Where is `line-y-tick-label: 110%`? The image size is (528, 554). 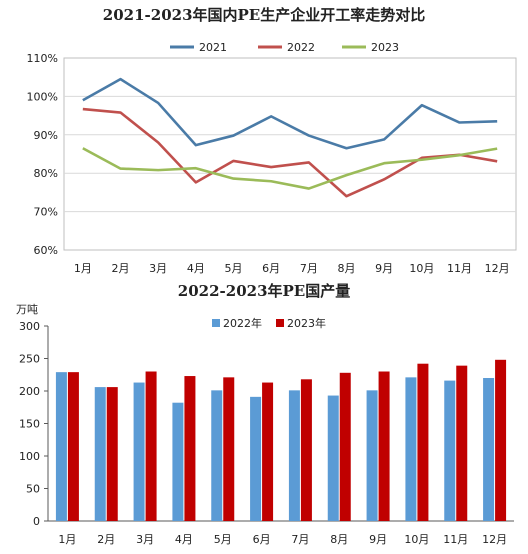
line-y-tick-label: 110% is located at coordinates (42, 58).